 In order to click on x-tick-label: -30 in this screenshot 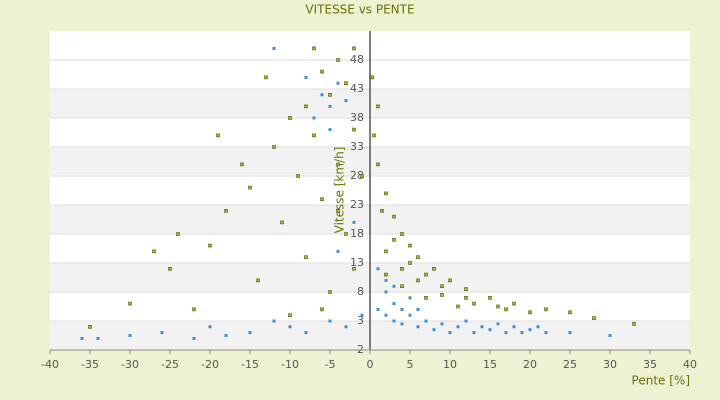, I will do `click(130, 364)`.